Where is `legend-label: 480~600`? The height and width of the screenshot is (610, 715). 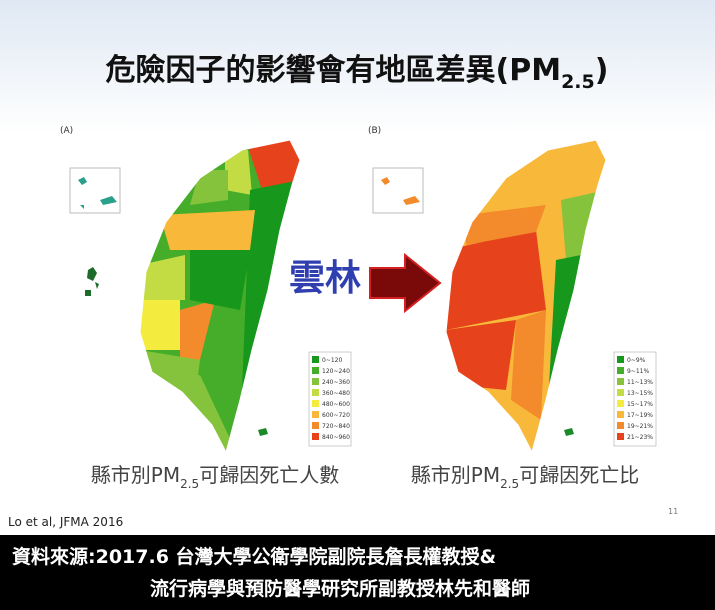 legend-label: 480~600 is located at coordinates (336, 404).